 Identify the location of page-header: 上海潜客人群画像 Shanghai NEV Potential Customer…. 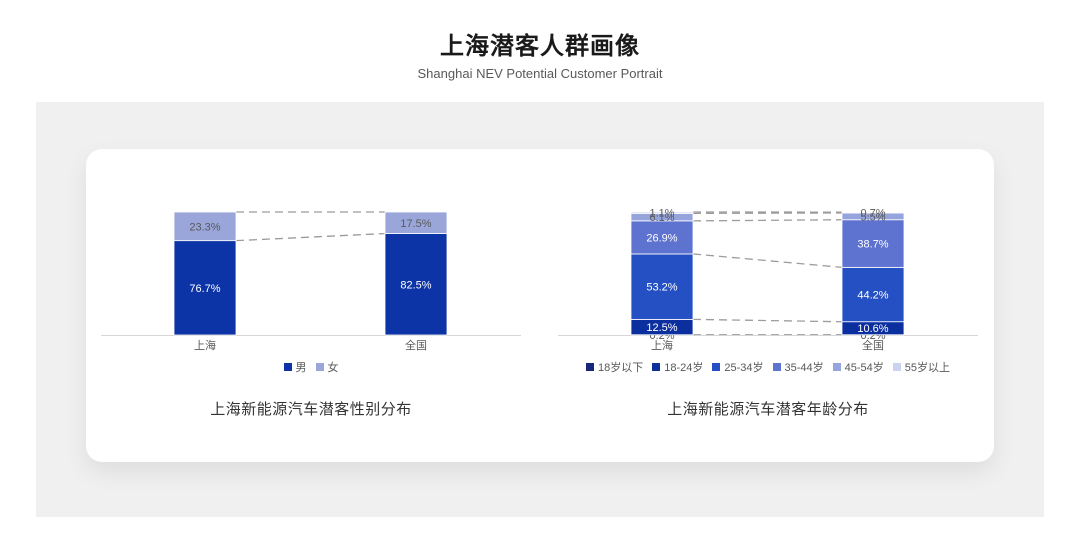
(540, 40).